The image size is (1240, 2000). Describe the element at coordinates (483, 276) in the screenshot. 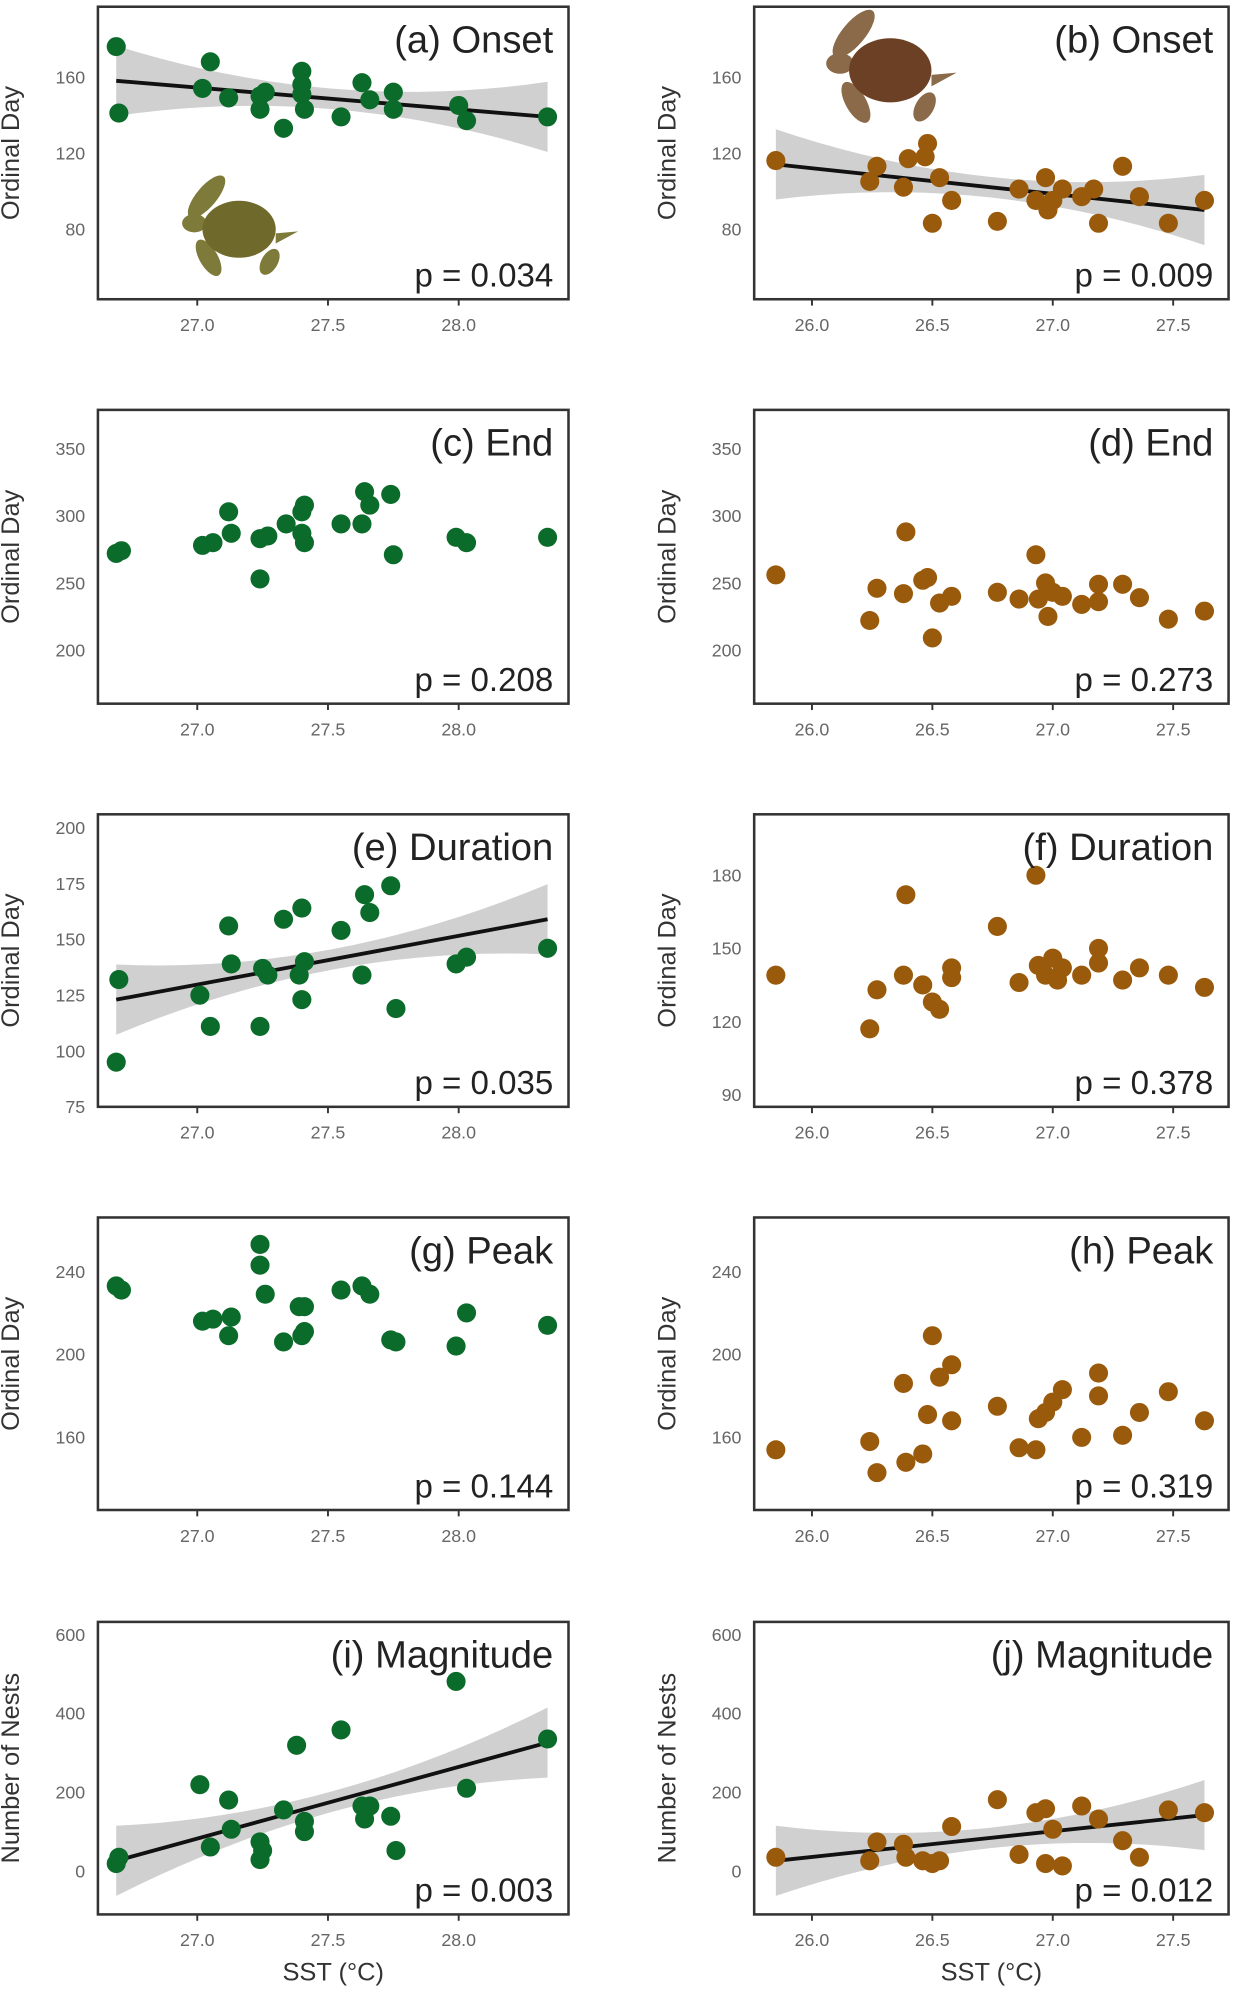

I see `p-value: p = 0.034` at that location.